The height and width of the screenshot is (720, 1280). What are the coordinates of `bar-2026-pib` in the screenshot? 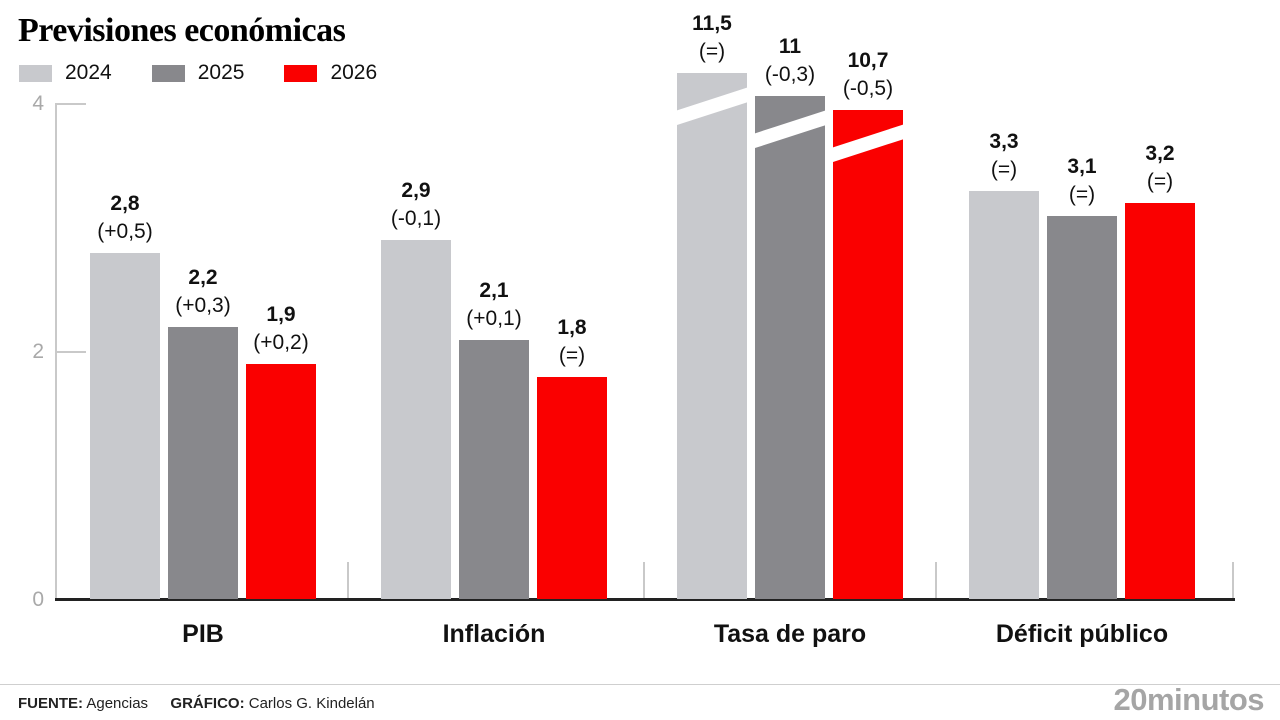 It's located at (281, 481).